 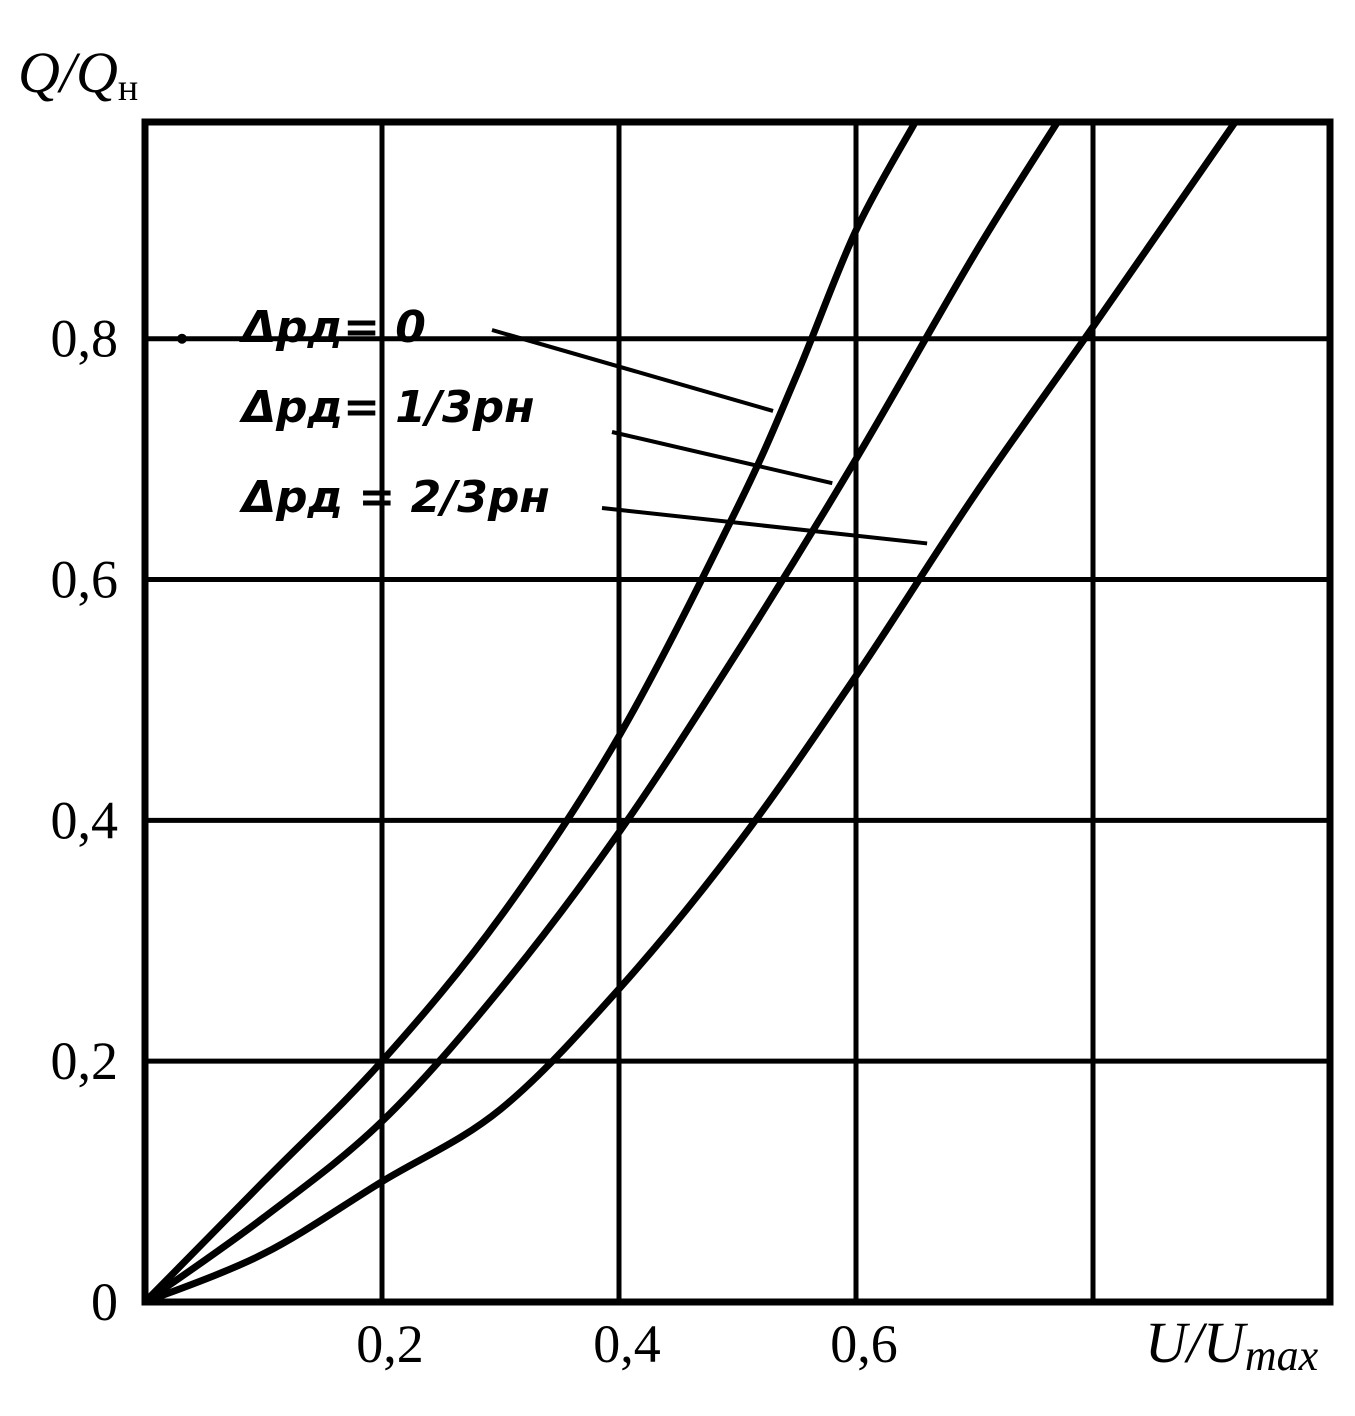 I want to click on annotation-leaders, so click(x=709, y=437).